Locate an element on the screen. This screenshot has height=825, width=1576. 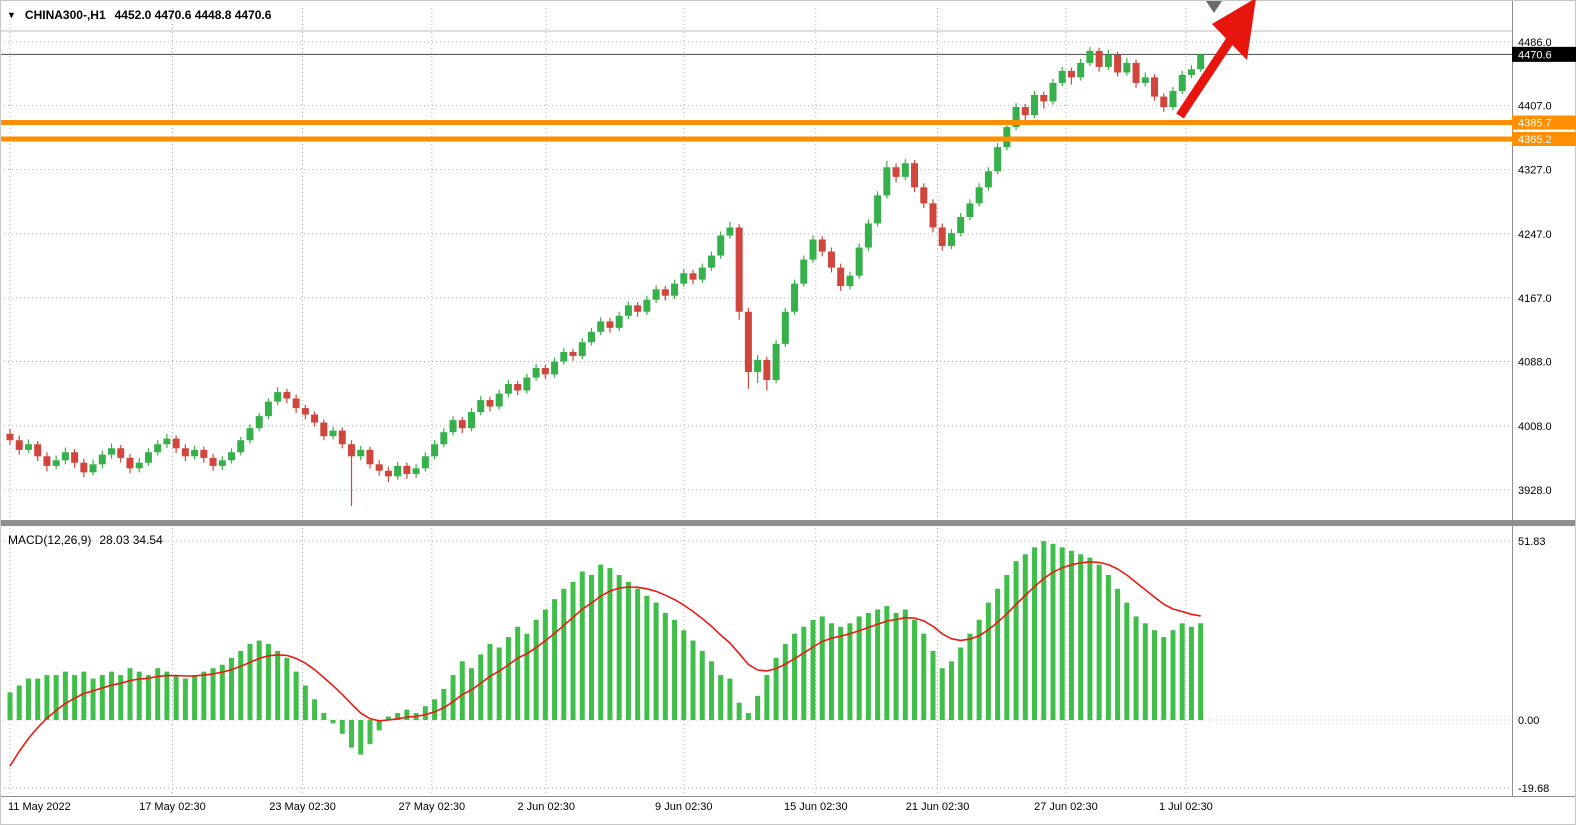
time-tick-label: 15 Jun 02:30 is located at coordinates (816, 807).